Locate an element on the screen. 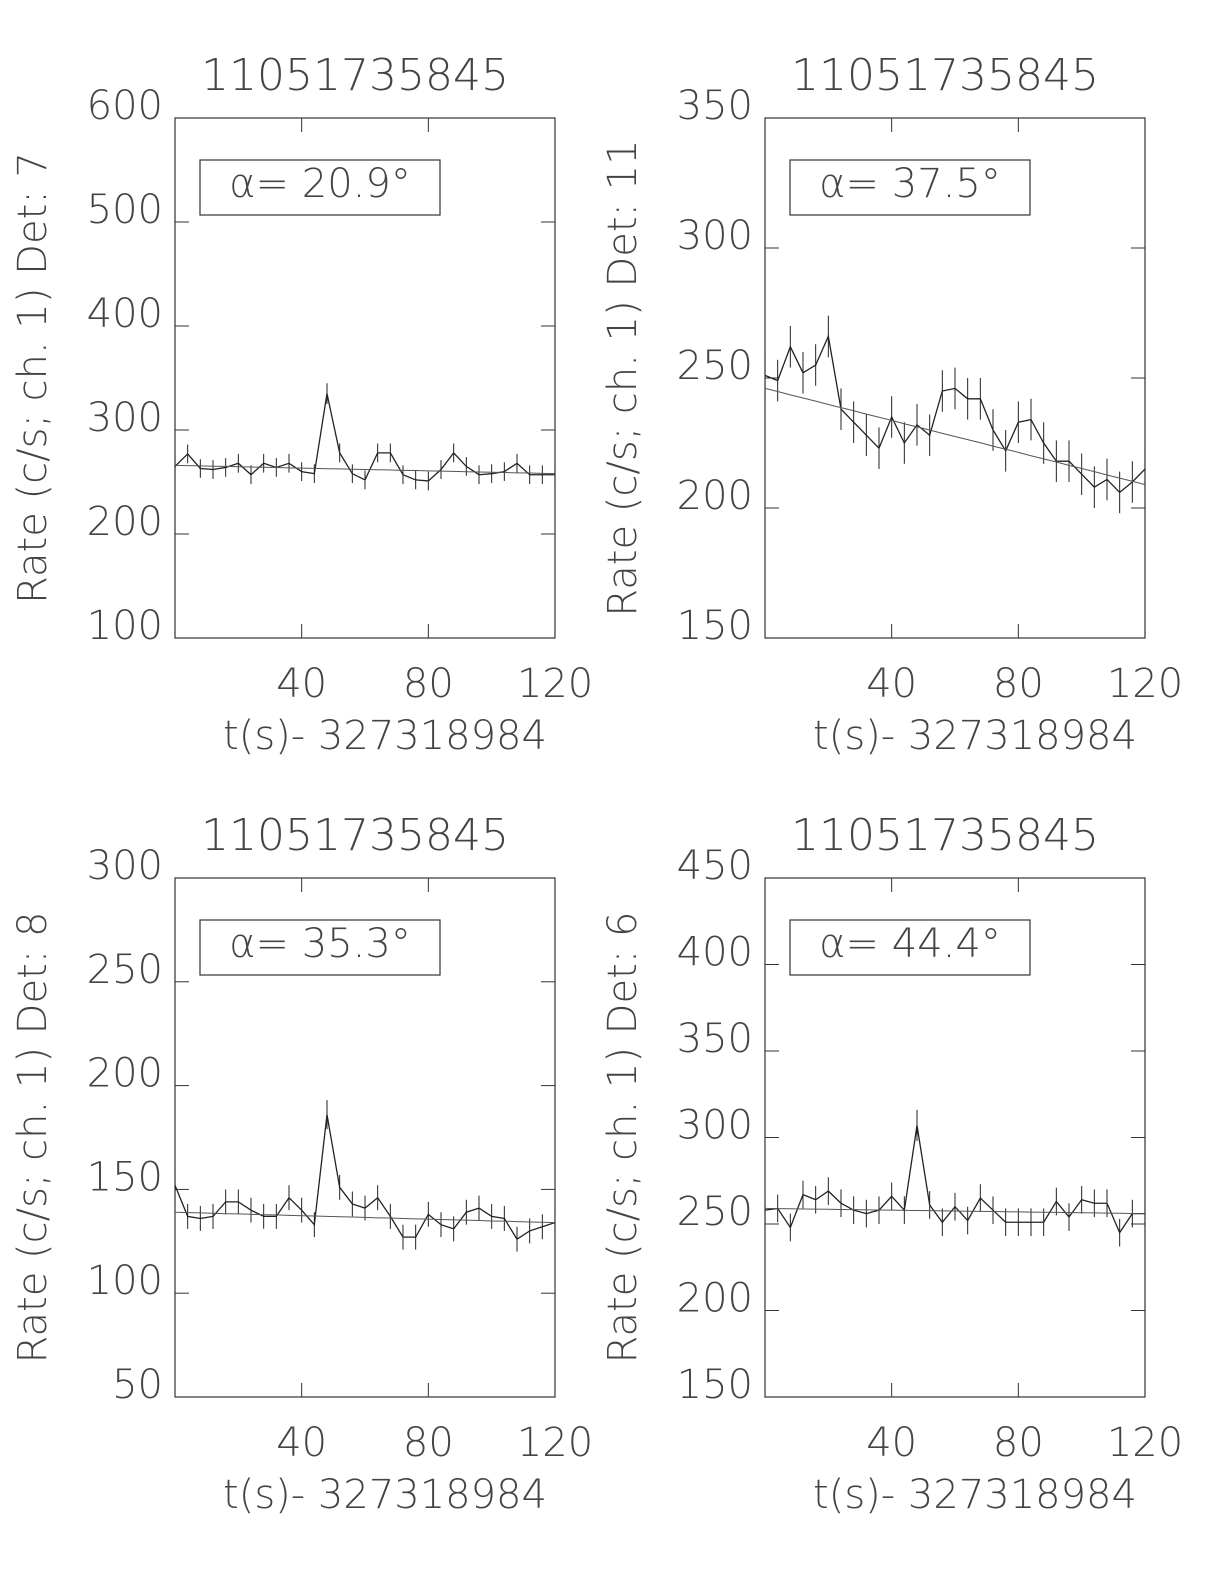  y-axis-label: Rate (c/s; ch. 1) Det: 8 is located at coordinates (33, 1138).